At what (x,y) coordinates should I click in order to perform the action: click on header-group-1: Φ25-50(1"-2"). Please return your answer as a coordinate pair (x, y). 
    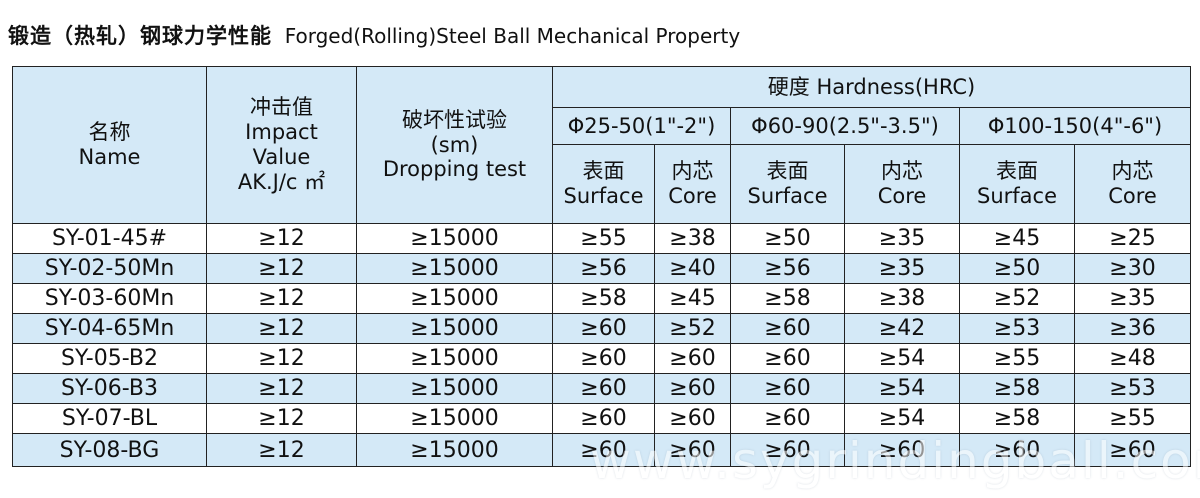
    Looking at the image, I should click on (641, 126).